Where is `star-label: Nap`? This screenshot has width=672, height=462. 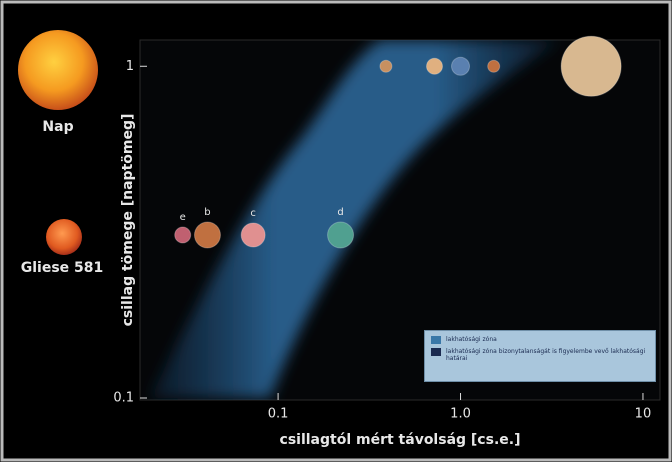 star-label: Nap is located at coordinates (57, 127).